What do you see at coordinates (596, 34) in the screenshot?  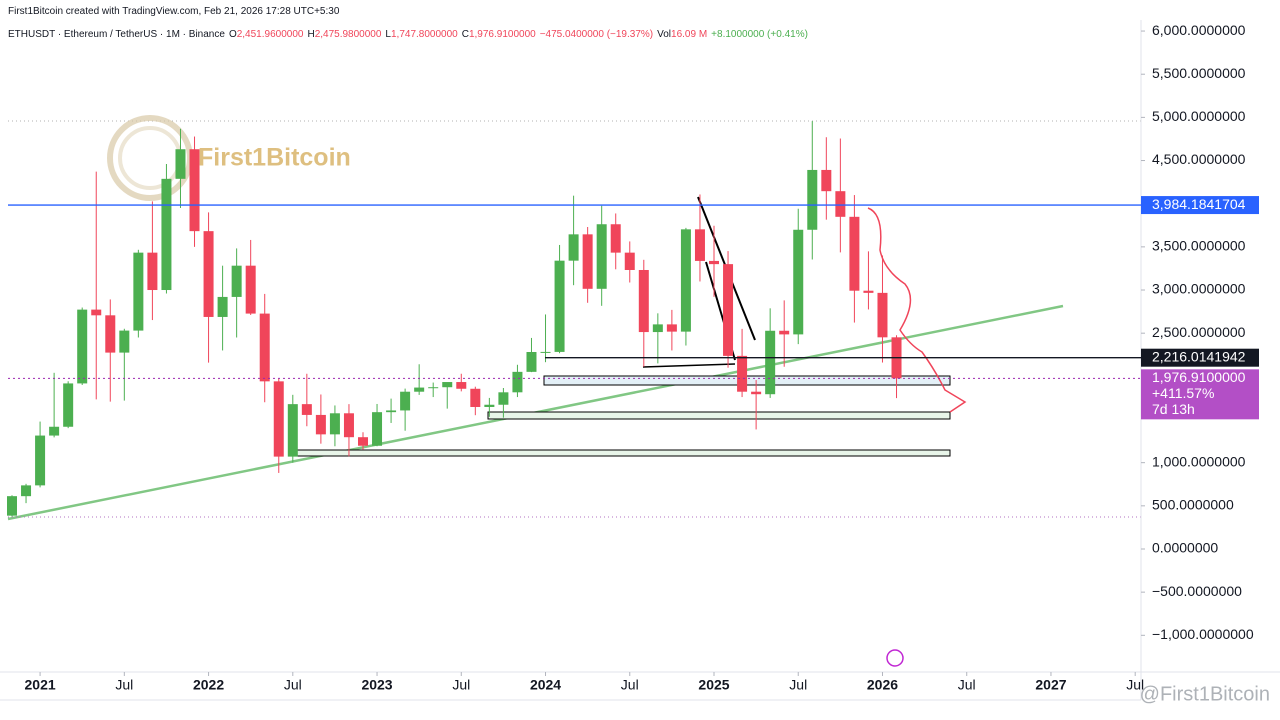 I see `legend-change: −475.0400000 (−19.37%)` at bounding box center [596, 34].